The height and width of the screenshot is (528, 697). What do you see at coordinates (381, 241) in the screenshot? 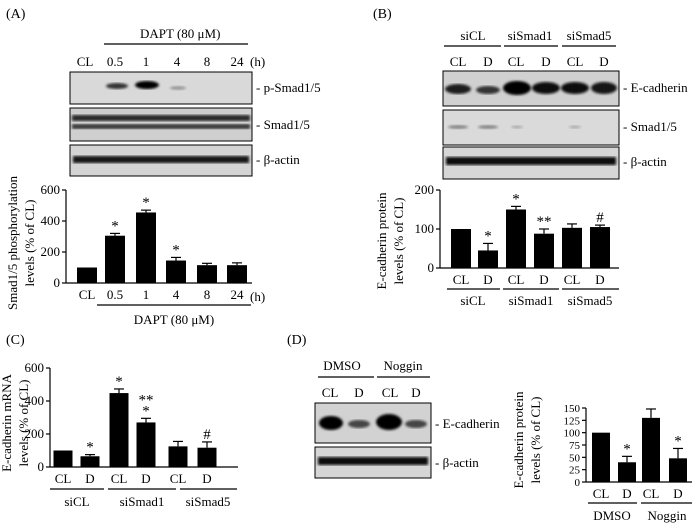
I see `panel-b-ylabel-line1: E-cadherin protein` at bounding box center [381, 241].